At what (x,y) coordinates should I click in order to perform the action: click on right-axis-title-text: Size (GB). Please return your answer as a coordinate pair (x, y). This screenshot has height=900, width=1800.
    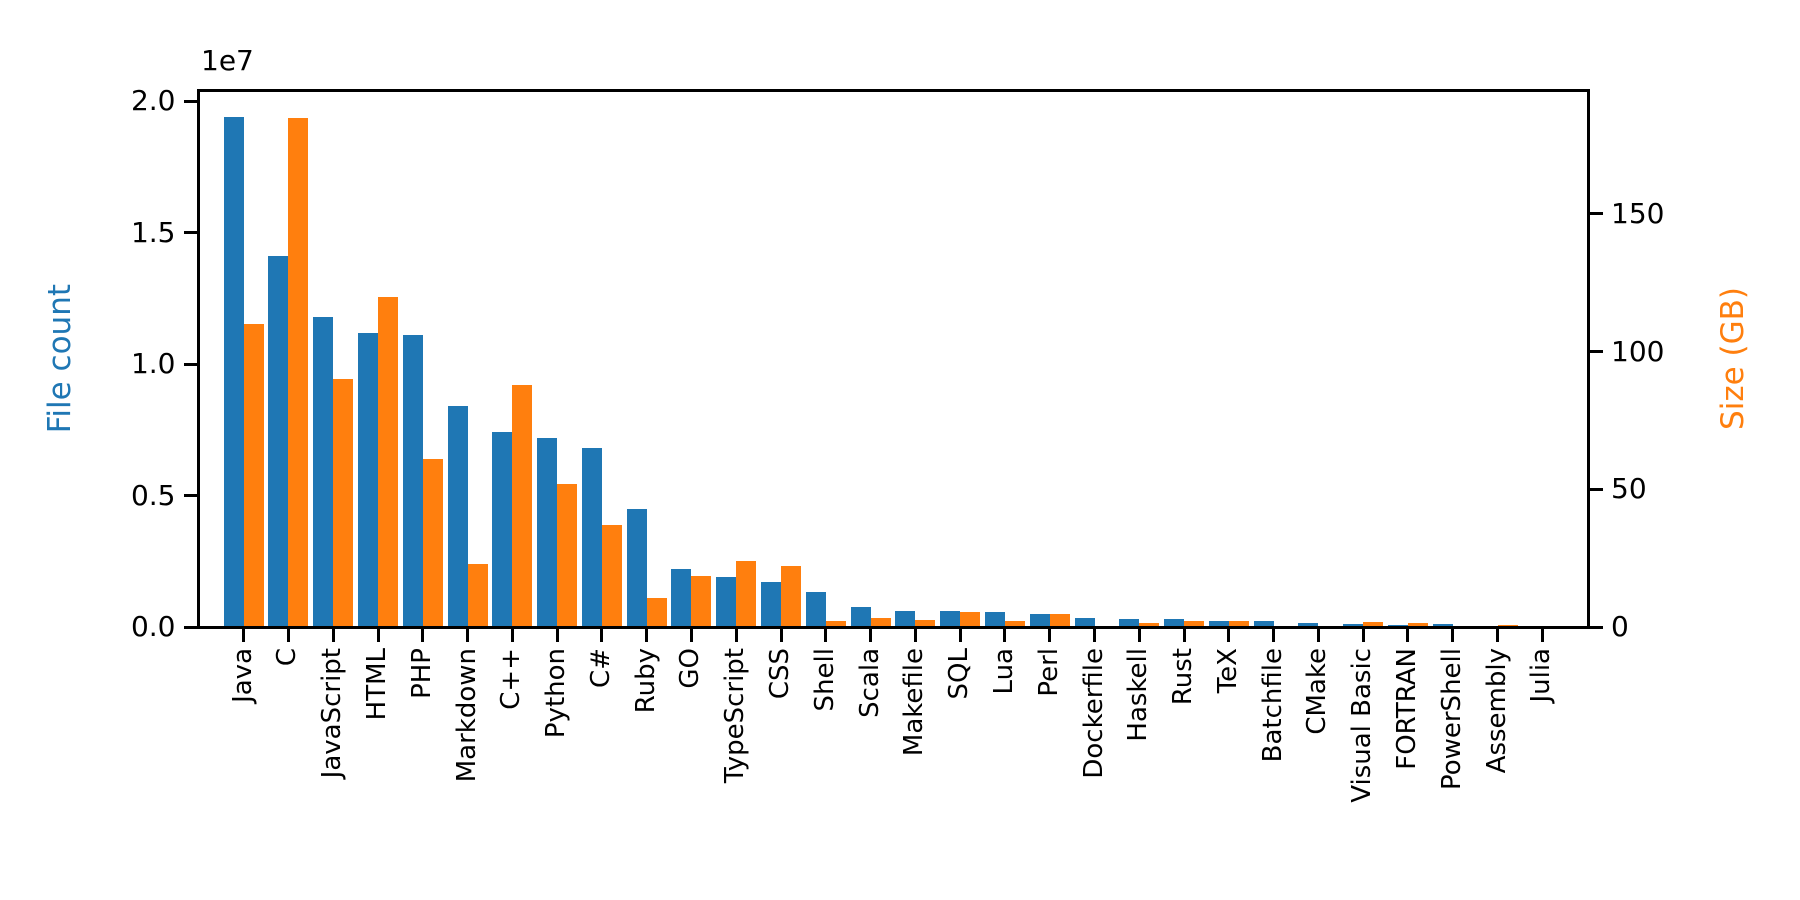
    Looking at the image, I should click on (1733, 358).